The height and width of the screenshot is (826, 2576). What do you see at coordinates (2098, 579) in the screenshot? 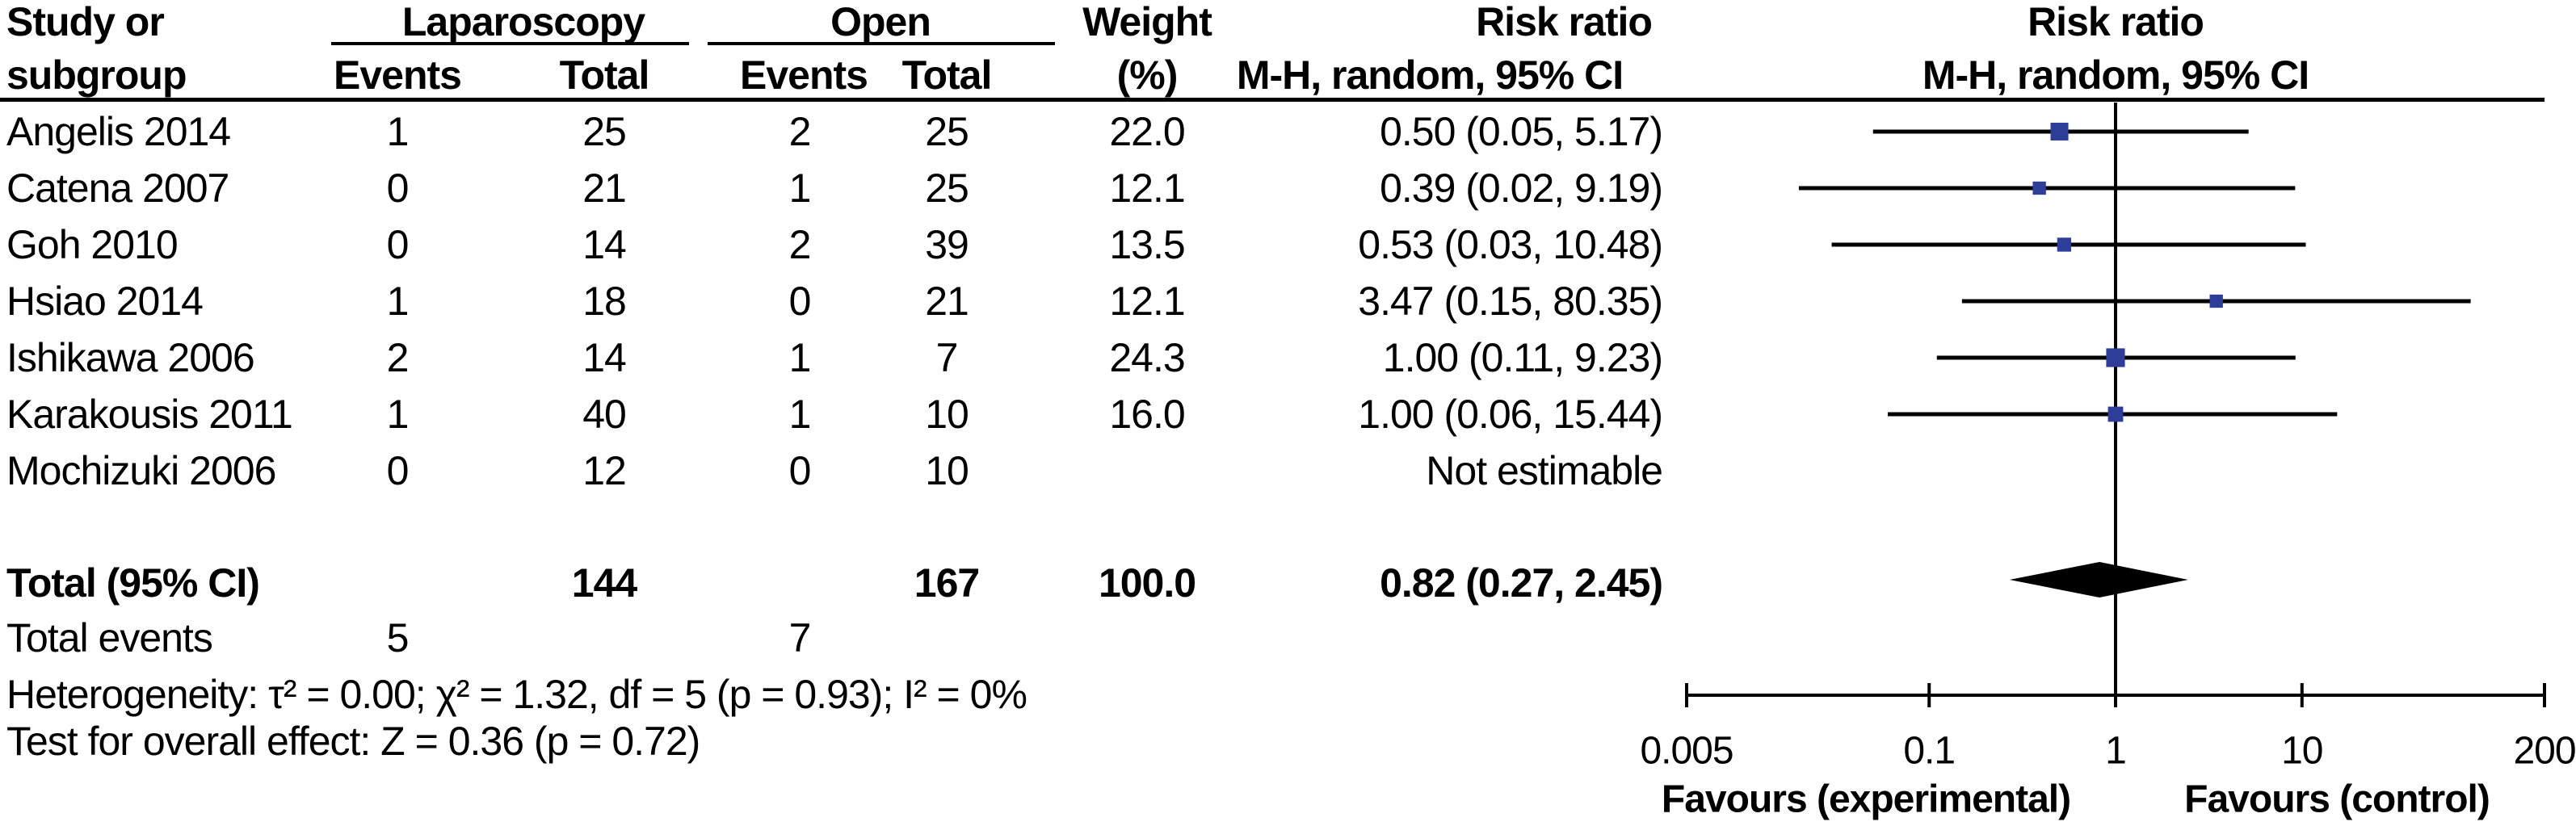
I see `summary-diamond` at bounding box center [2098, 579].